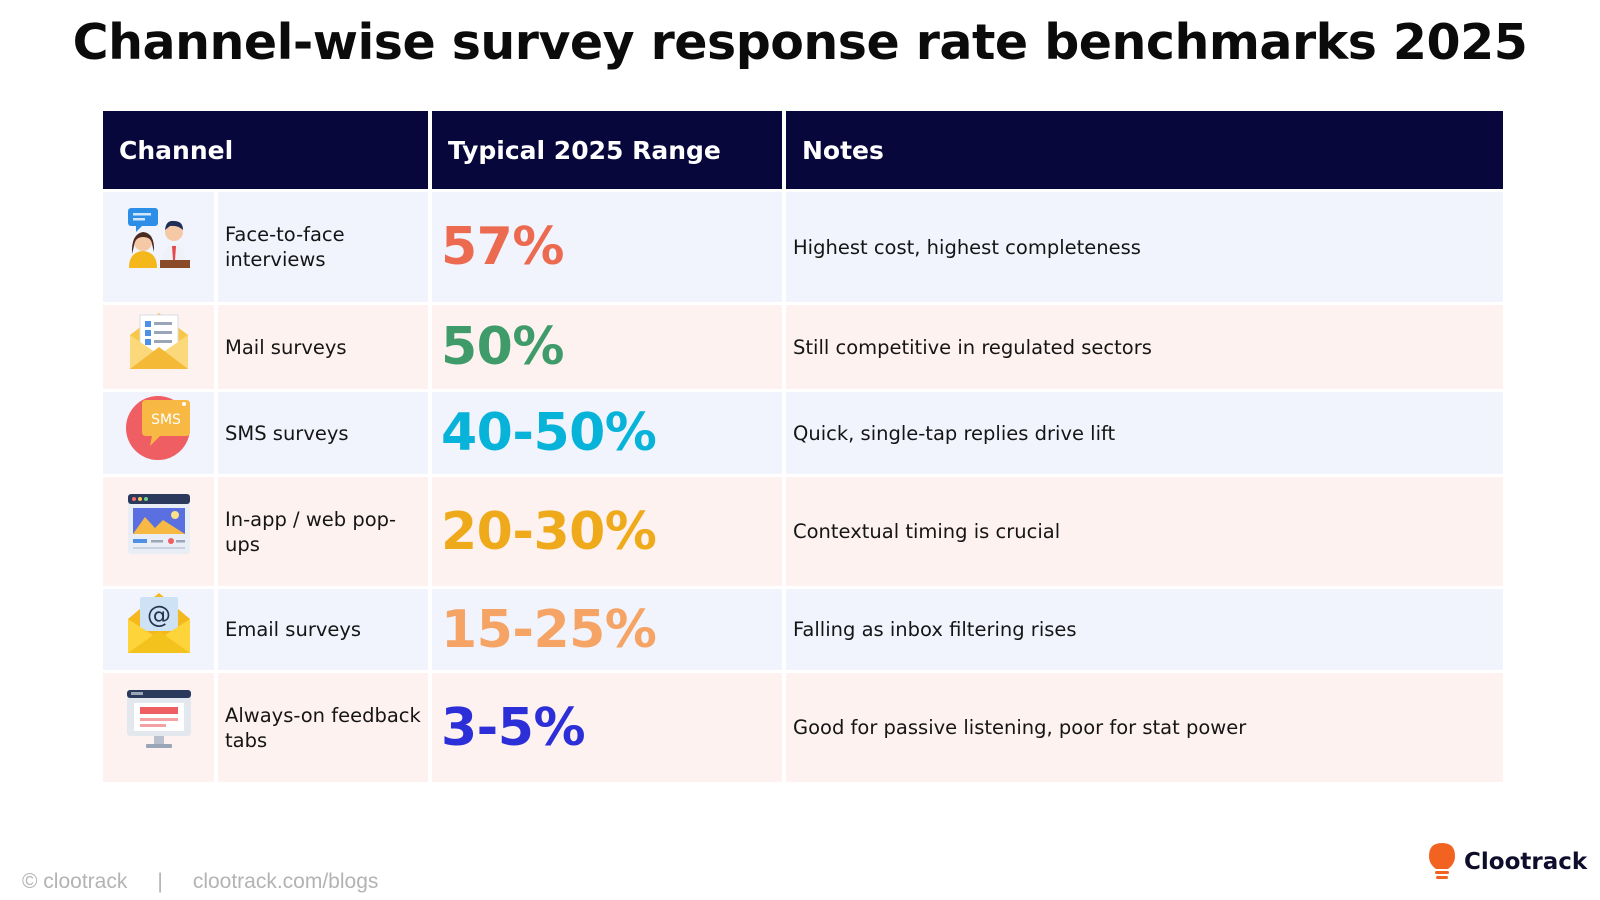  What do you see at coordinates (285, 881) in the screenshot?
I see `footer-url: clootrack.com/blogs` at bounding box center [285, 881].